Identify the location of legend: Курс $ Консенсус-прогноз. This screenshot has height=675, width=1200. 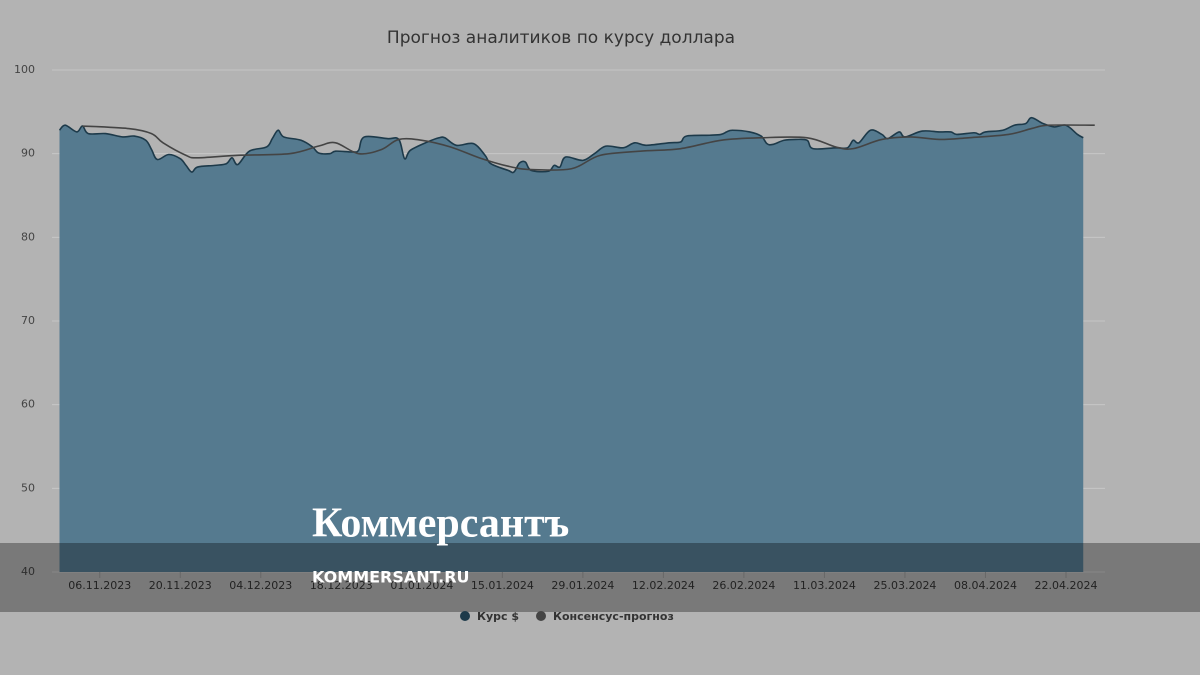
(567, 616).